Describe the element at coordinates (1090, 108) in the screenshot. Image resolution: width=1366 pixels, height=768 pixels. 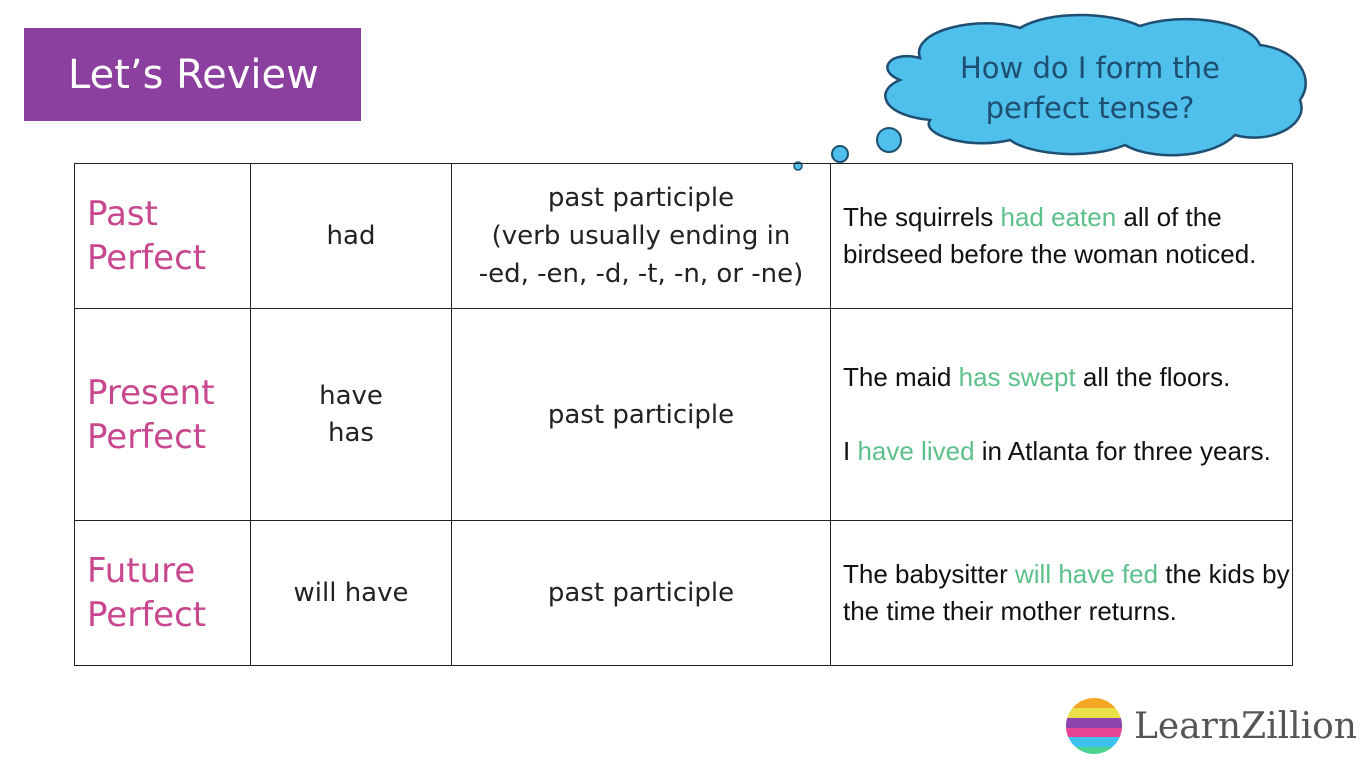
I see `bubble-line: perfect tense?` at that location.